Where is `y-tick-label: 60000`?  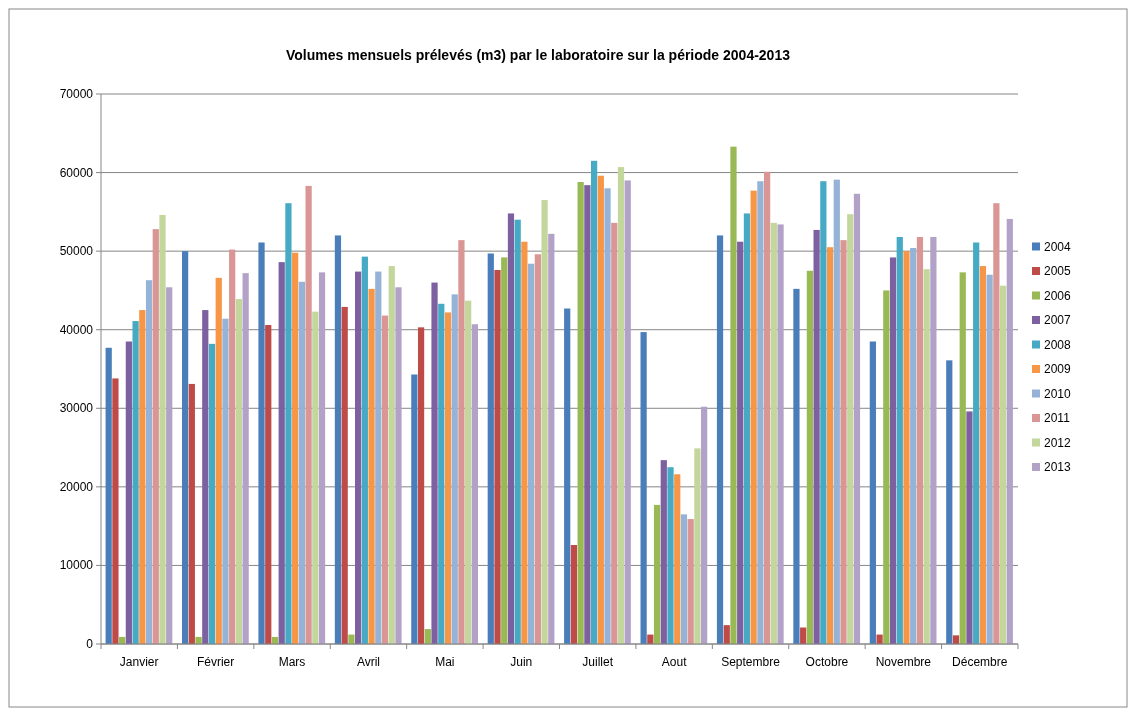
y-tick-label: 60000 is located at coordinates (76, 172).